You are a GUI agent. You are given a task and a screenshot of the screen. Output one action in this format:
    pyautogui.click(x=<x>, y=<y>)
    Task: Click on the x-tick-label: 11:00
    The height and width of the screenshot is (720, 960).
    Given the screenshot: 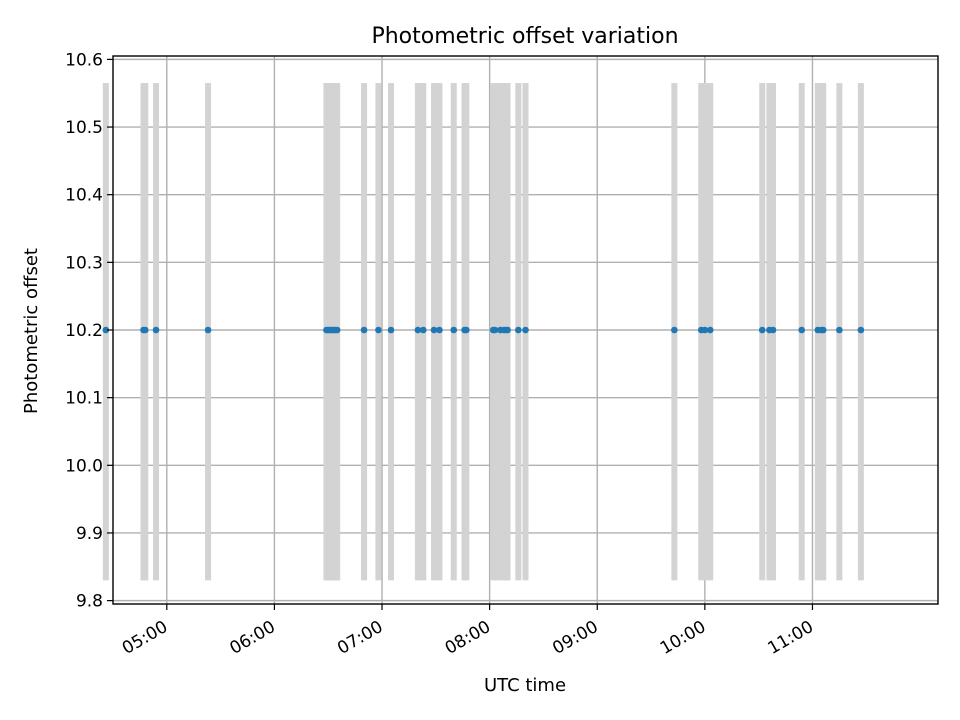 What is the action you would take?
    pyautogui.click(x=791, y=638)
    